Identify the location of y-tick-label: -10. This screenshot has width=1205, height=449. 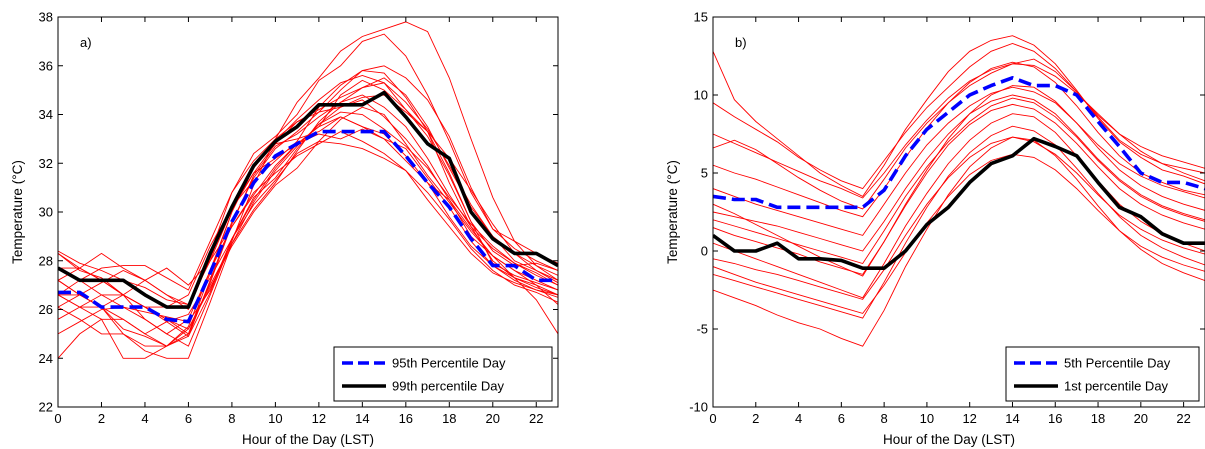
(698, 407).